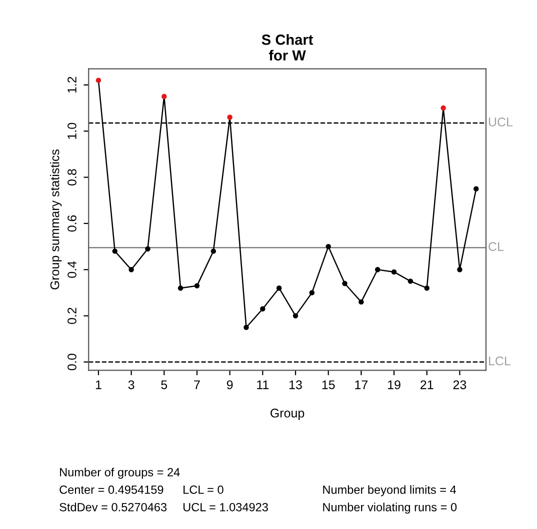 This screenshot has width=537, height=529. I want to click on x-tick-label: 15, so click(328, 385).